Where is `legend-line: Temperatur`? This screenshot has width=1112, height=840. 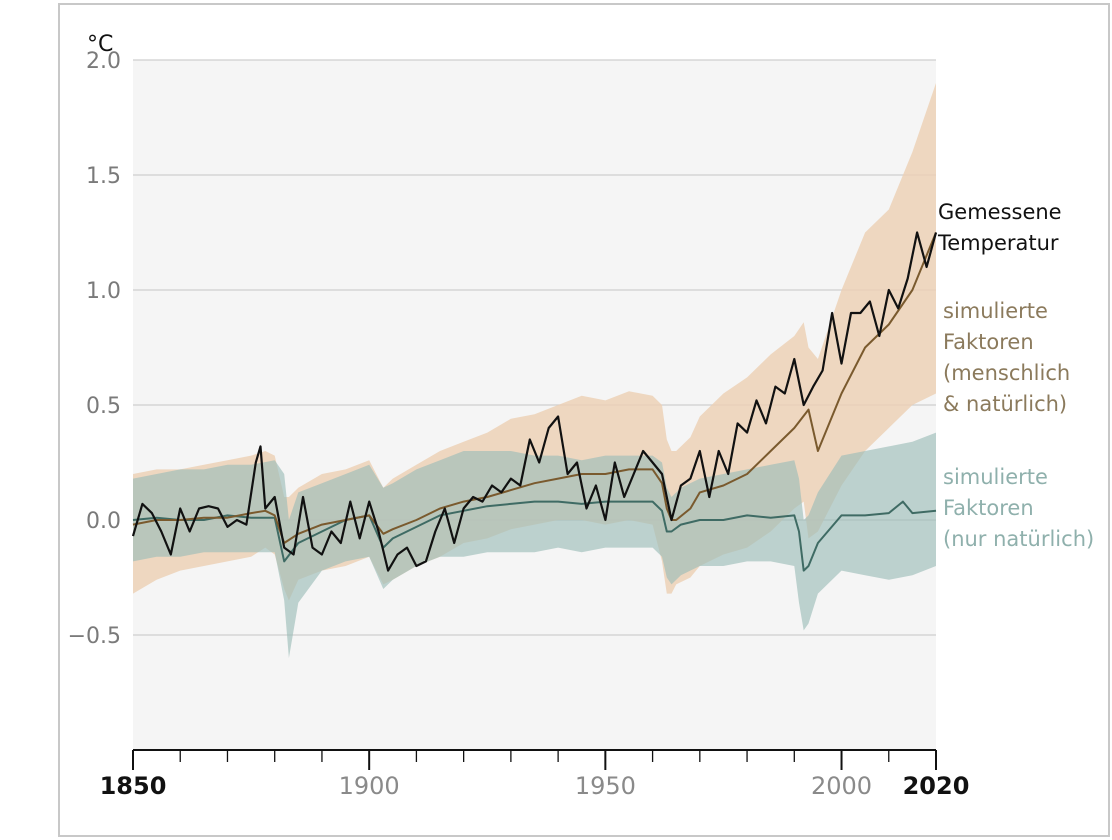 legend-line: Temperatur is located at coordinates (998, 243).